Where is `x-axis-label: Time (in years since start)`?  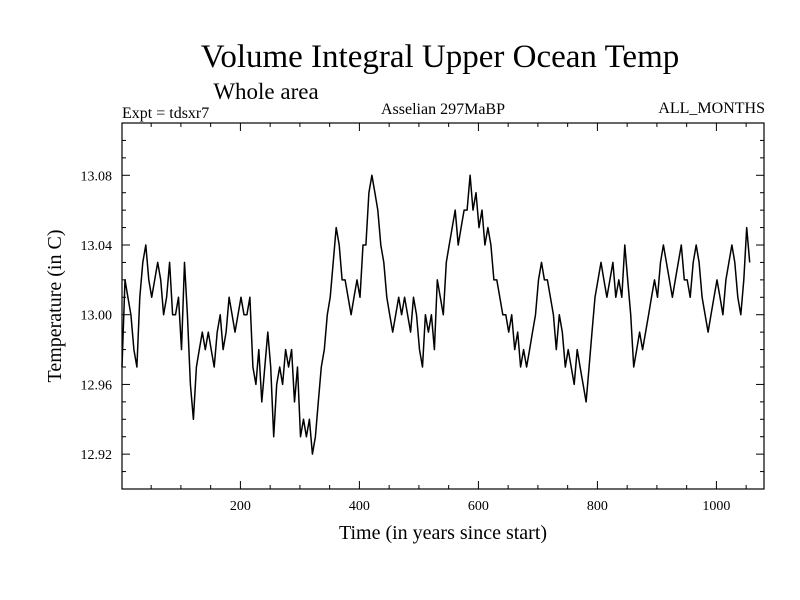
x-axis-label: Time (in years since start) is located at coordinates (443, 533).